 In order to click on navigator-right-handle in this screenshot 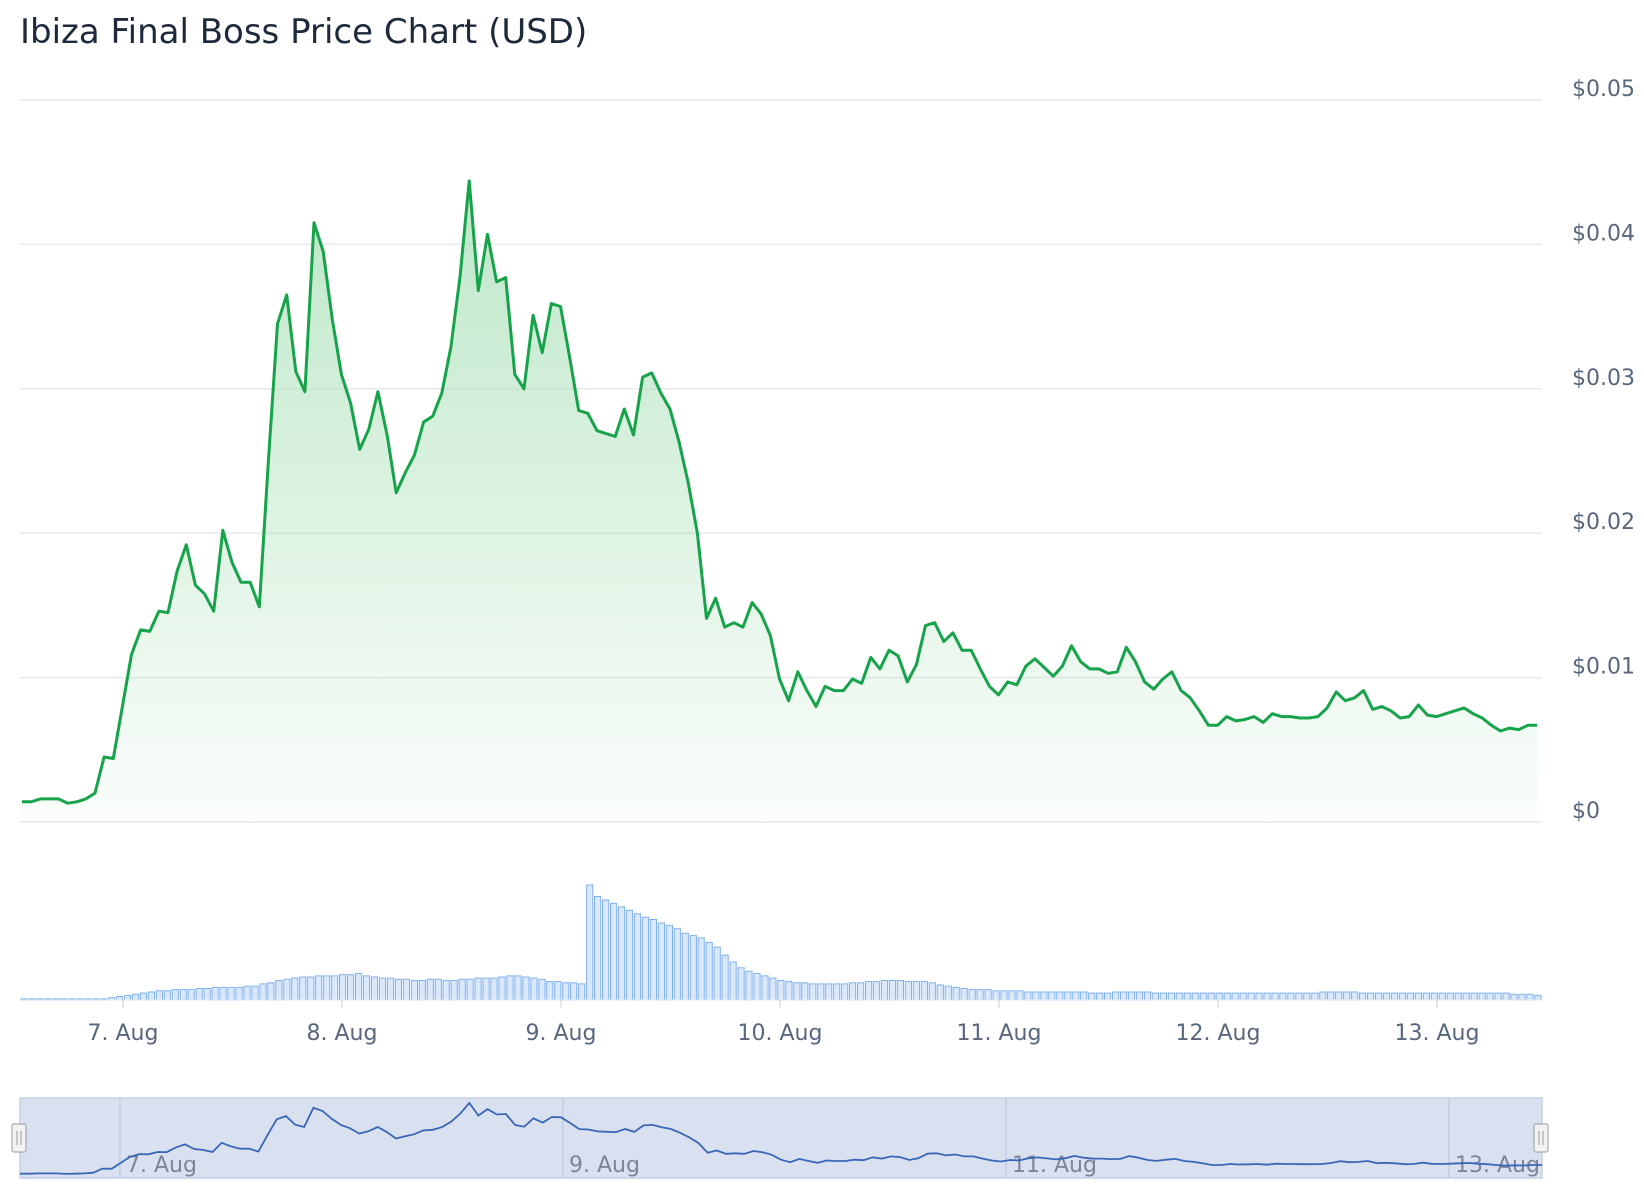, I will do `click(1541, 1138)`.